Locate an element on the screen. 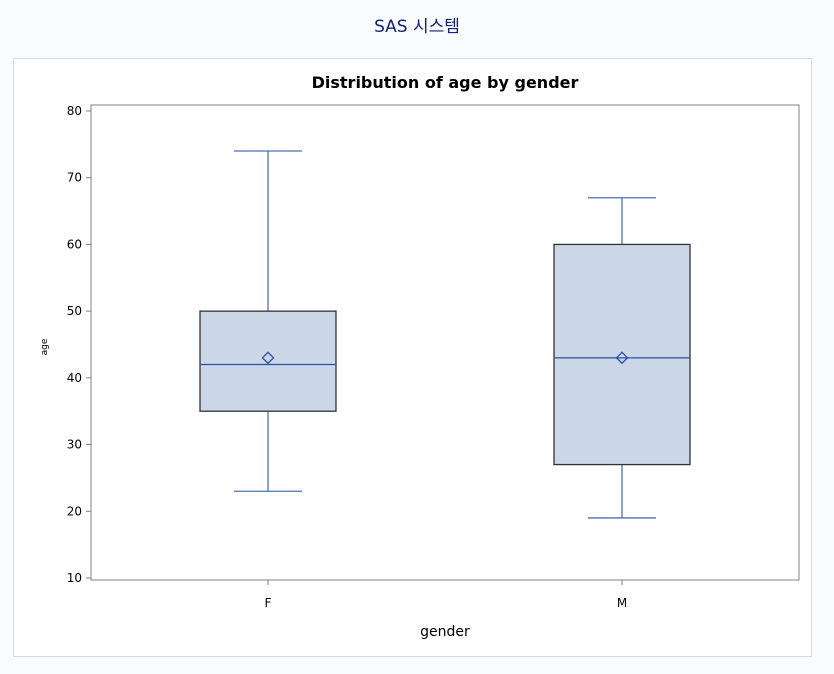  x-tick-label: M is located at coordinates (622, 603).